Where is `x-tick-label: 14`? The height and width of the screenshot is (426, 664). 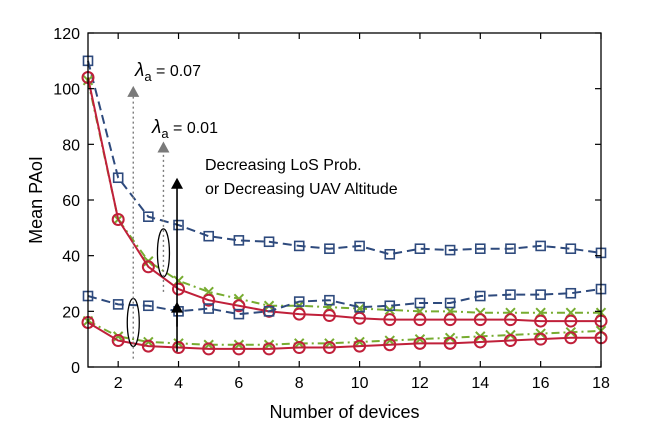
x-tick-label: 14 is located at coordinates (480, 383).